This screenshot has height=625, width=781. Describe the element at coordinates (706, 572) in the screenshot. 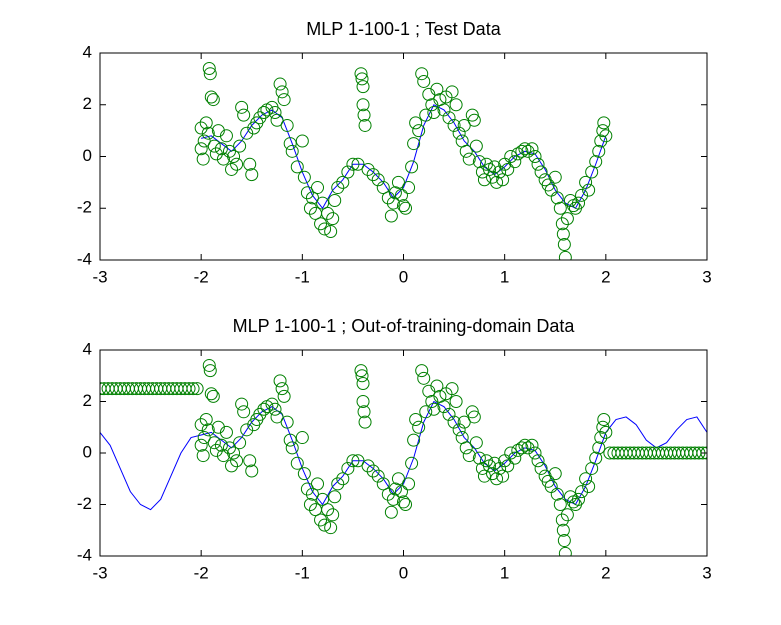

I see `x-tick-label: 3` at that location.